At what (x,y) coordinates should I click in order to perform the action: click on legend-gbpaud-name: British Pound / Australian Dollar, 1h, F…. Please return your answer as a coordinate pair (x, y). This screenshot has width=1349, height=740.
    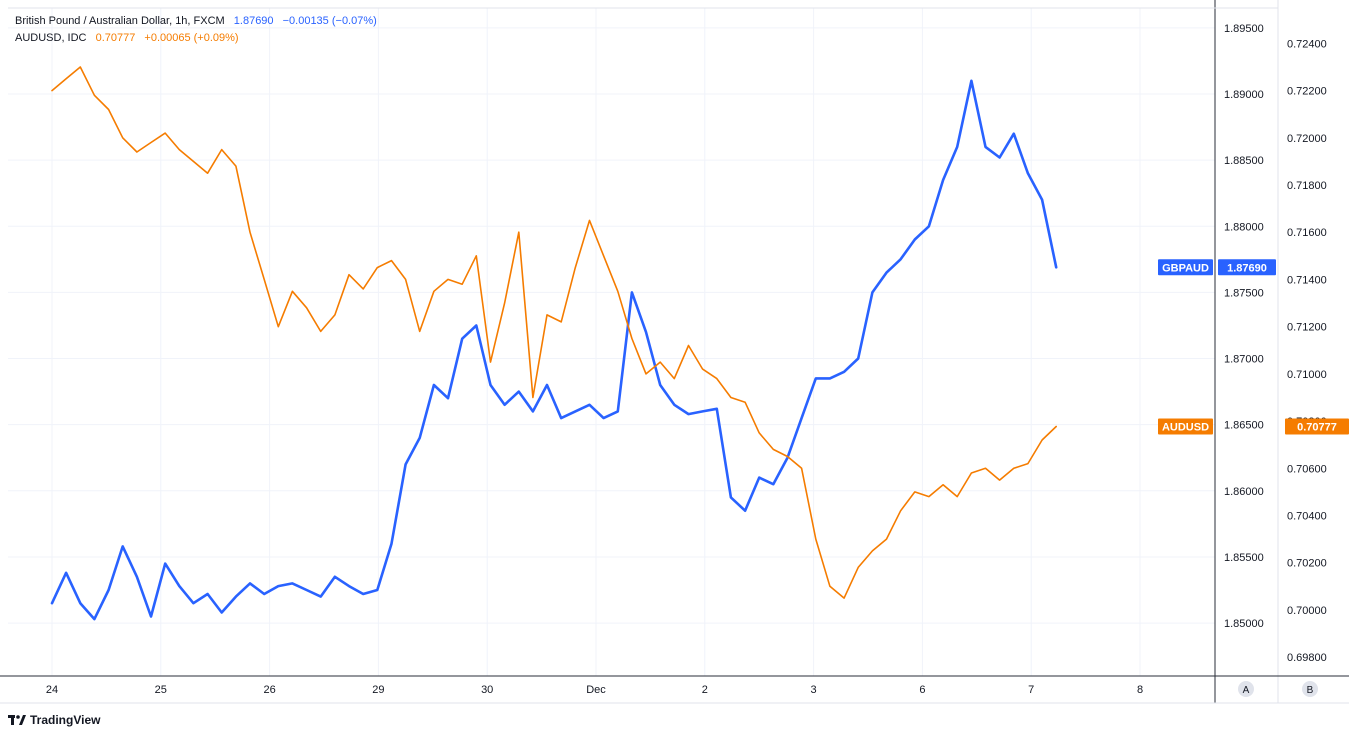
    Looking at the image, I should click on (120, 21).